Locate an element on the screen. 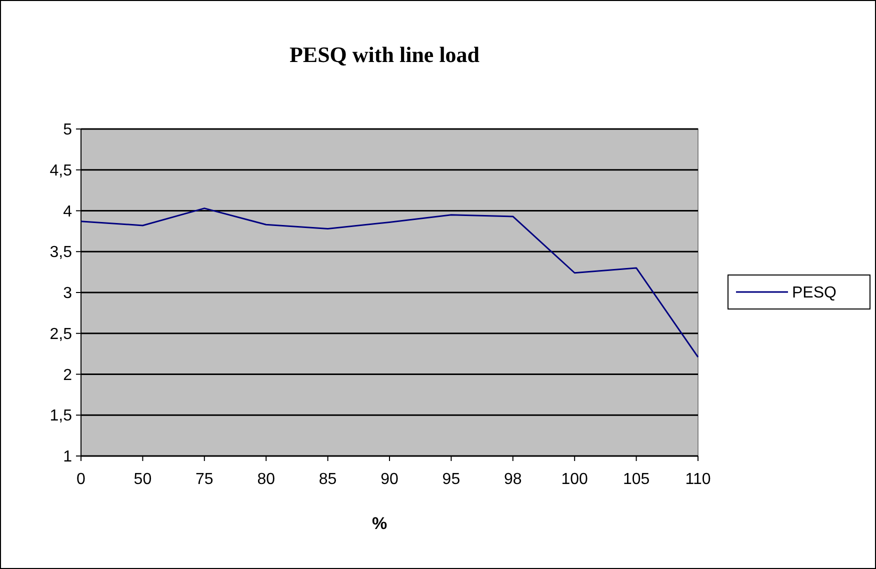 The image size is (876, 569). x-tick-label: 0 is located at coordinates (81, 479).